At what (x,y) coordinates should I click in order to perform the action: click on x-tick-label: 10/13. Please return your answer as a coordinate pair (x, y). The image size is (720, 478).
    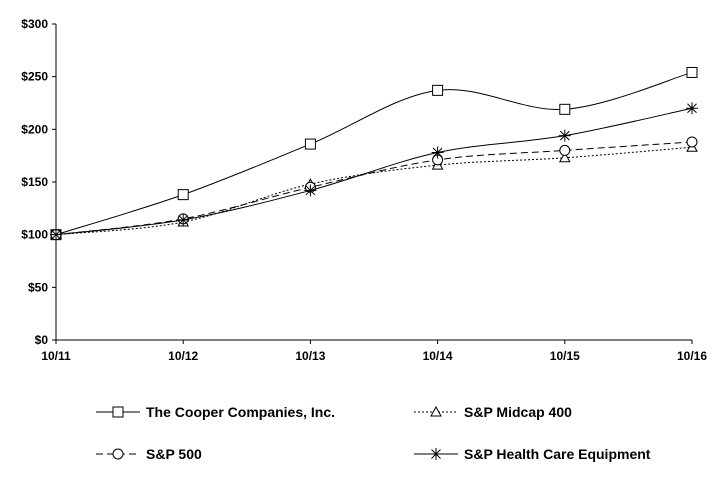
    Looking at the image, I should click on (310, 356).